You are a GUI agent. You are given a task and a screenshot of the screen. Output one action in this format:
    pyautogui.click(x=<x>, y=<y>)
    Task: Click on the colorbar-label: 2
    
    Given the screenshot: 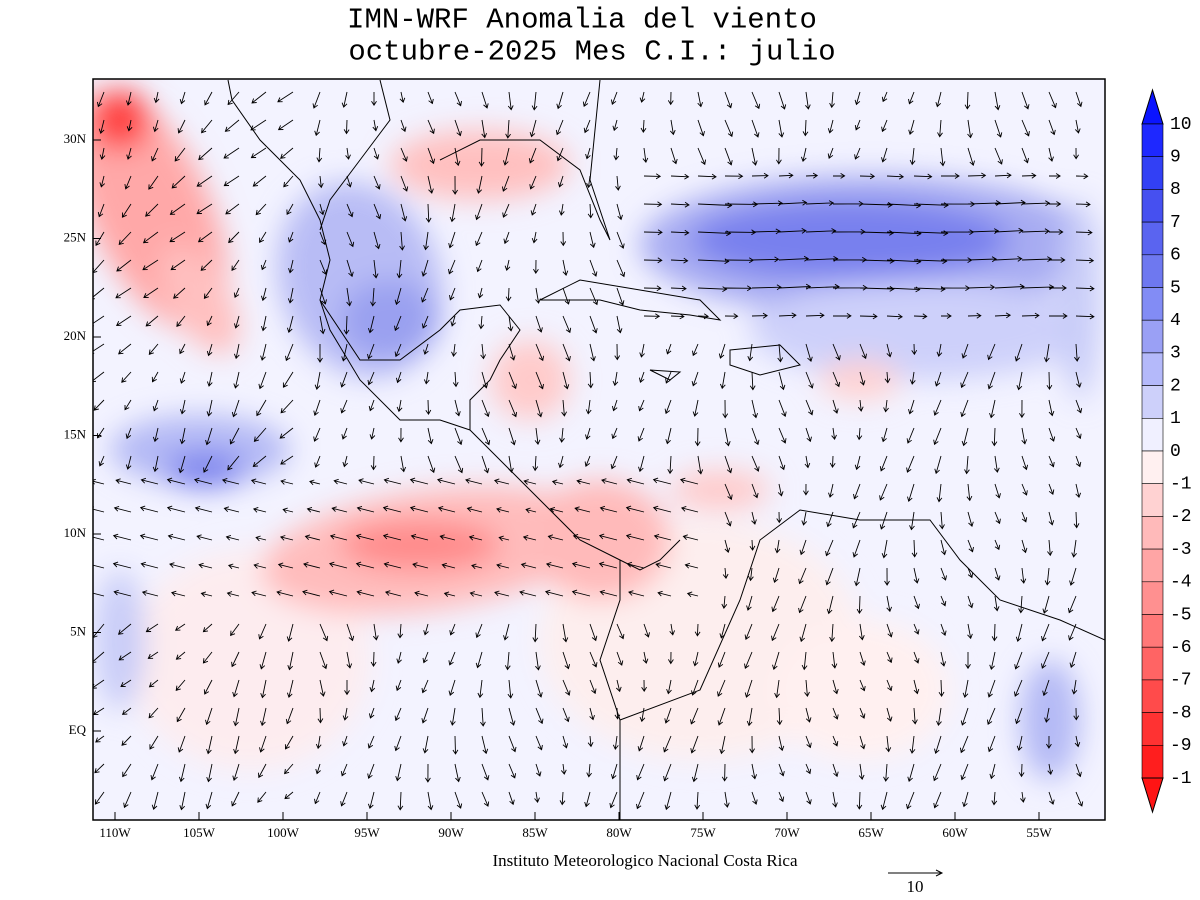 What is the action you would take?
    pyautogui.click(x=1175, y=386)
    